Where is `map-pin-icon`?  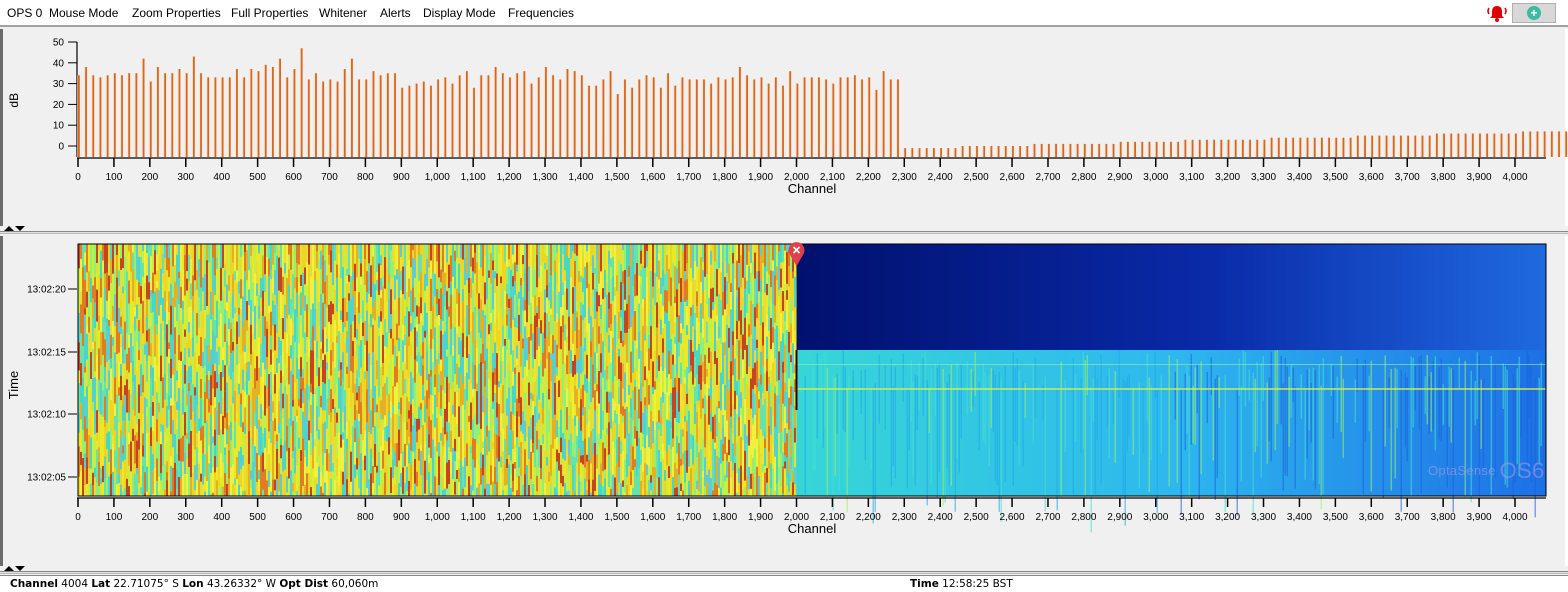 map-pin-icon is located at coordinates (796, 254).